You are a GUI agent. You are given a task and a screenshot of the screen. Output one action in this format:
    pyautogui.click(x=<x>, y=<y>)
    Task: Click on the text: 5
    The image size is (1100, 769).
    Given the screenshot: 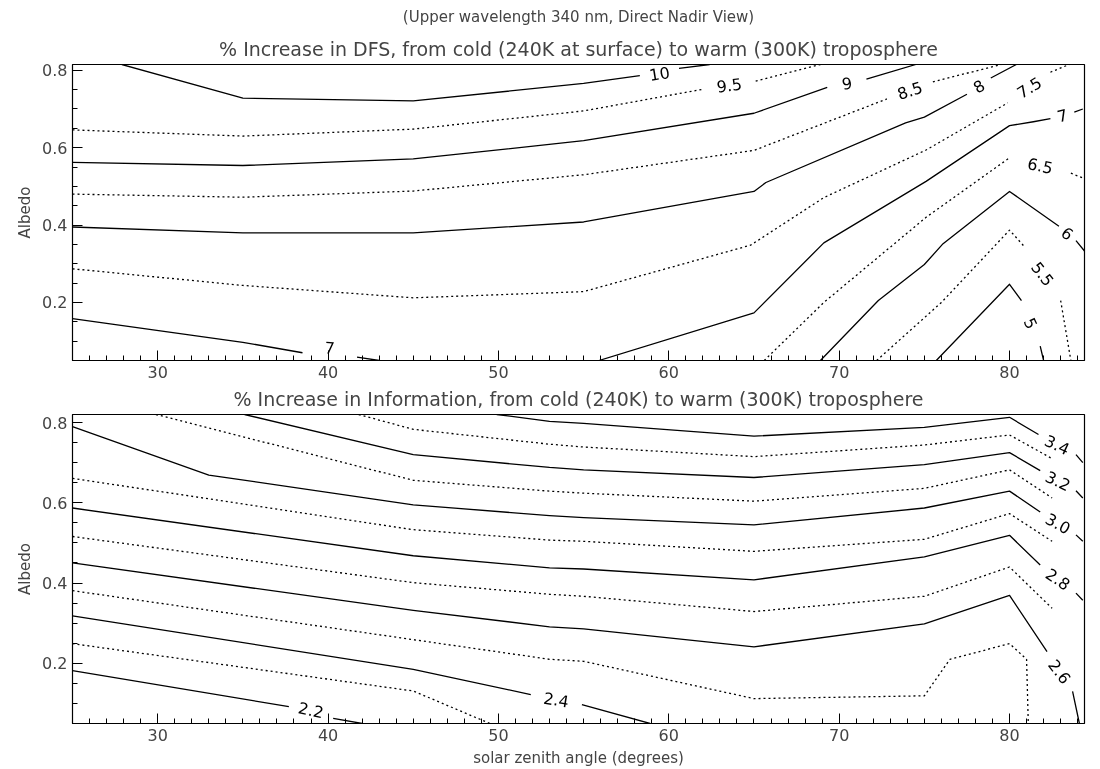 What is the action you would take?
    pyautogui.click(x=1030, y=323)
    